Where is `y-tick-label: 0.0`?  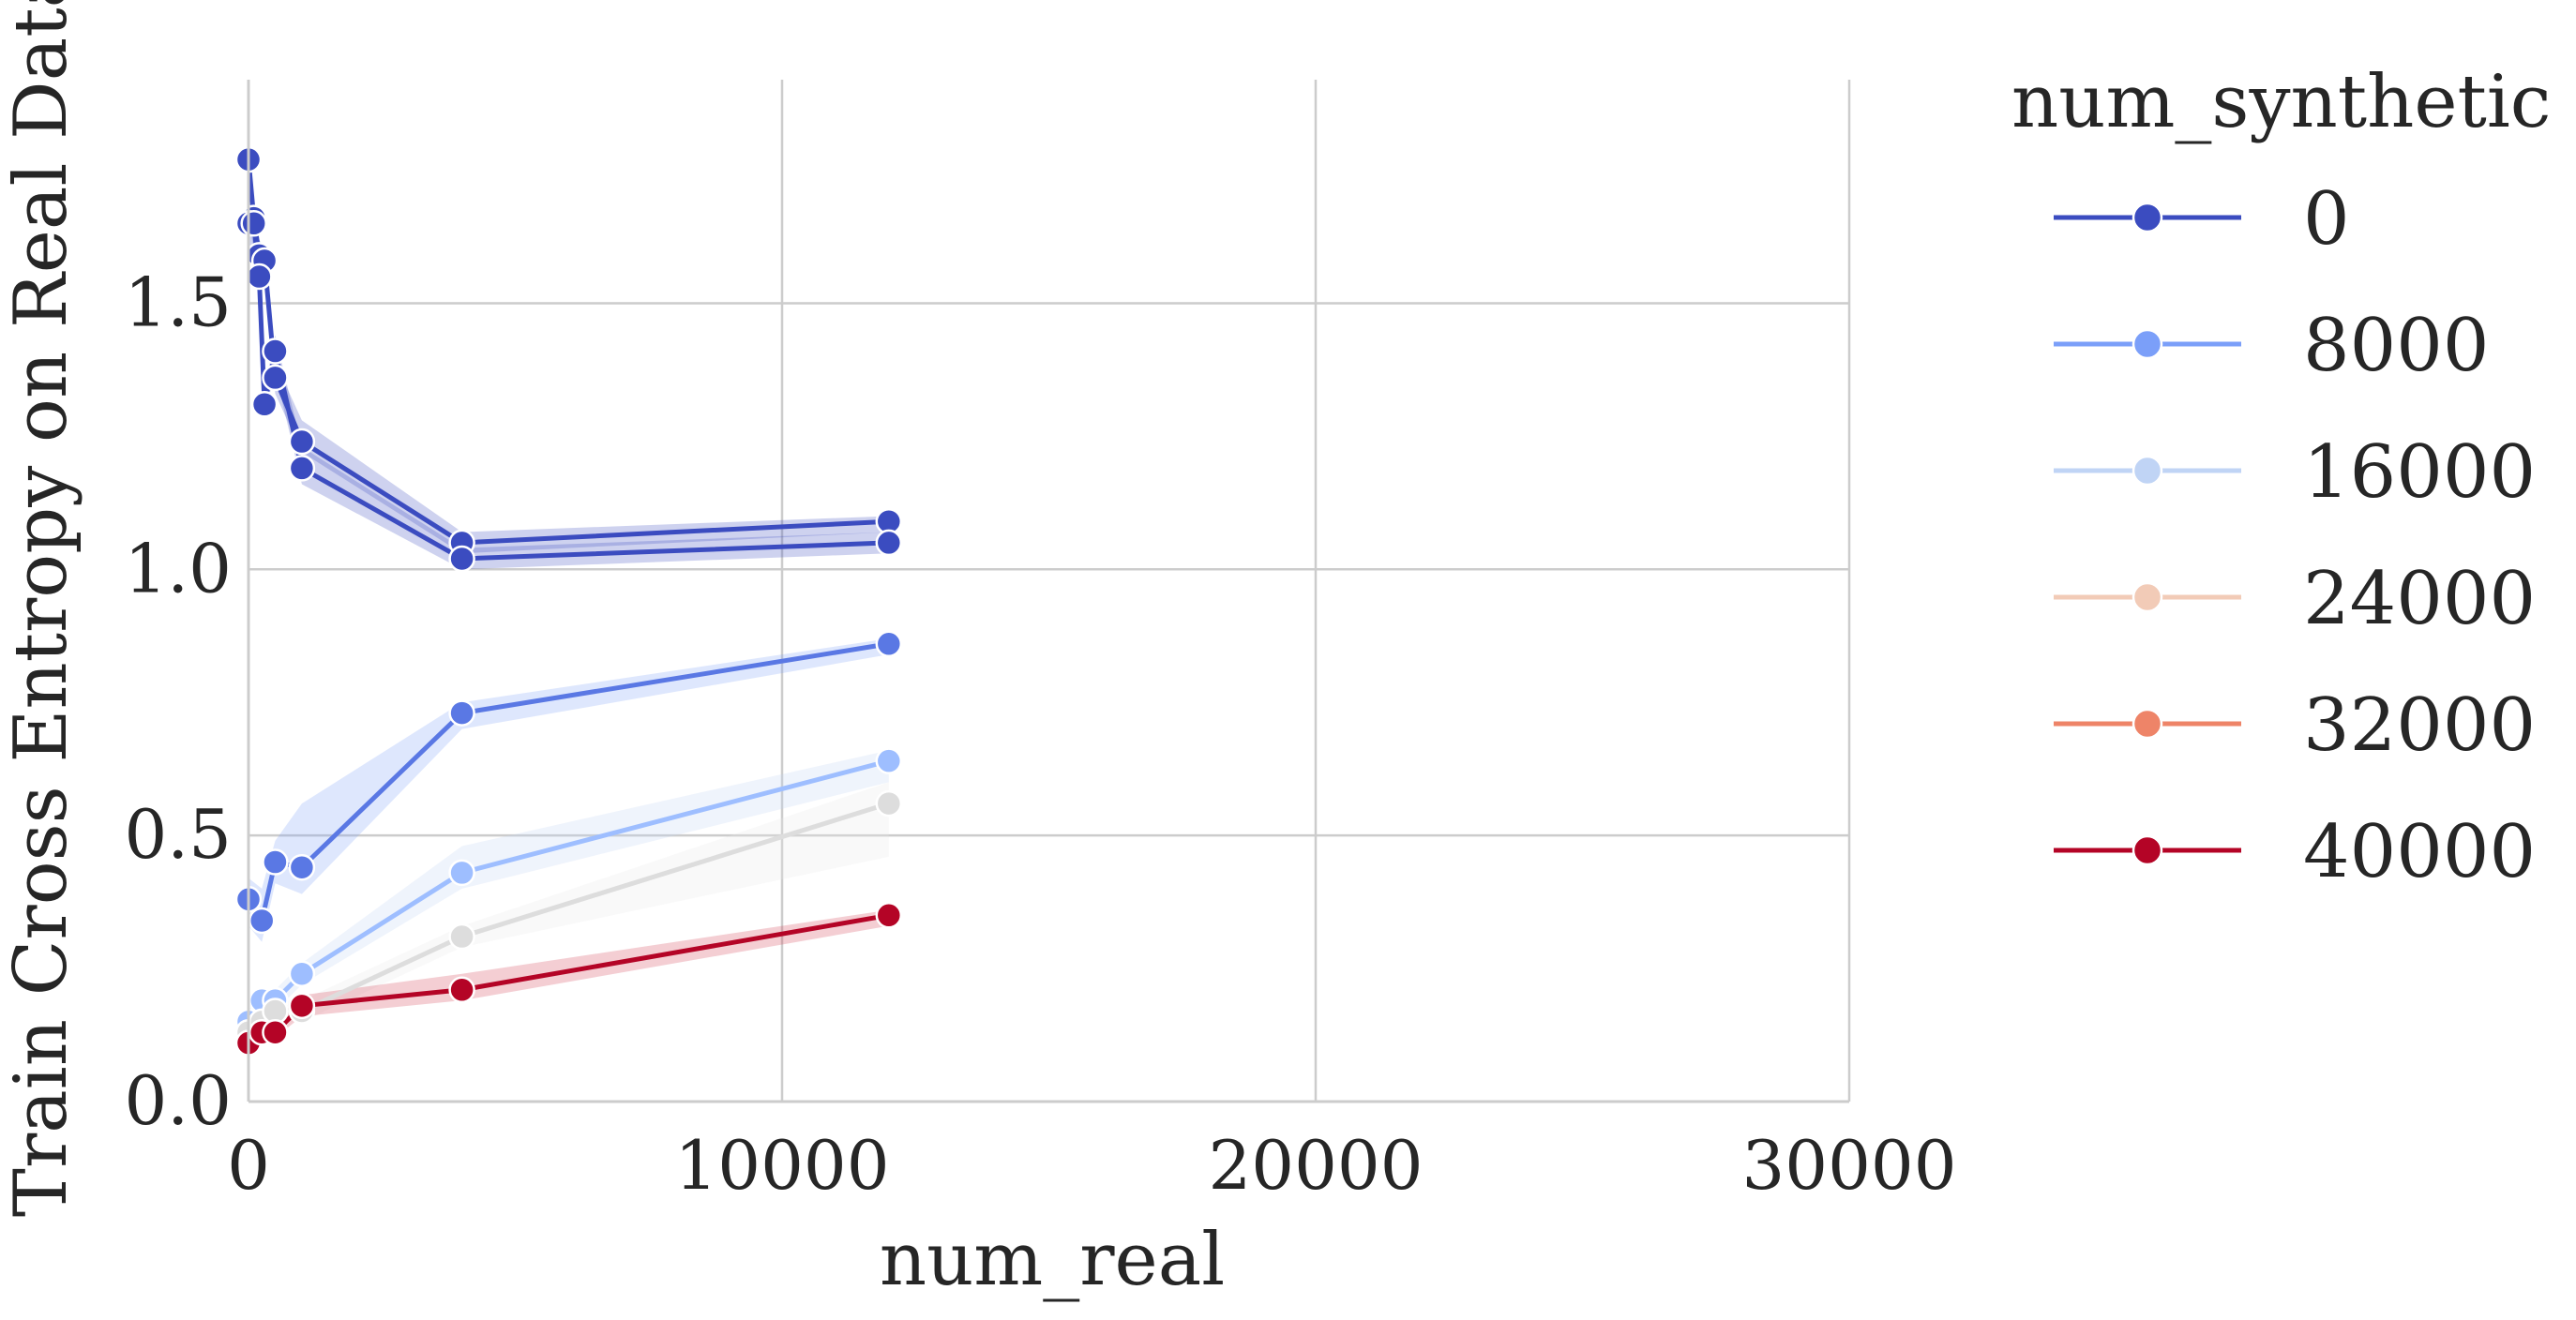 y-tick-label: 0.0 is located at coordinates (178, 1100).